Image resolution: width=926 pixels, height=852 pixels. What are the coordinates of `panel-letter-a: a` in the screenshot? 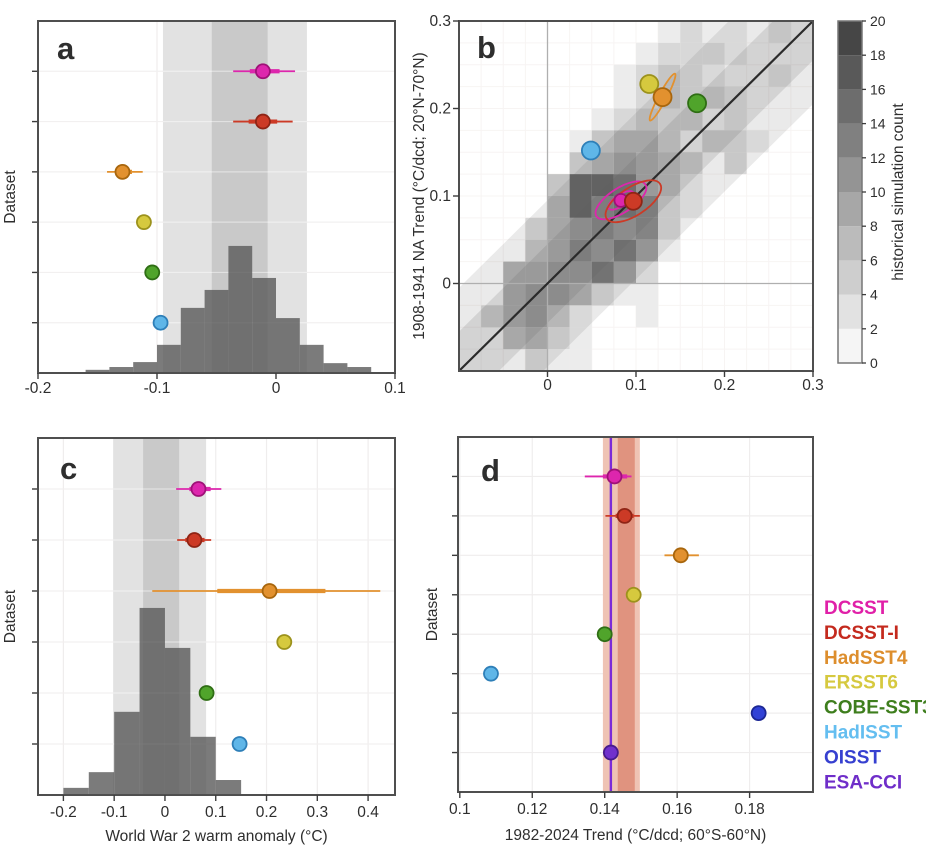 It's located at (66, 48).